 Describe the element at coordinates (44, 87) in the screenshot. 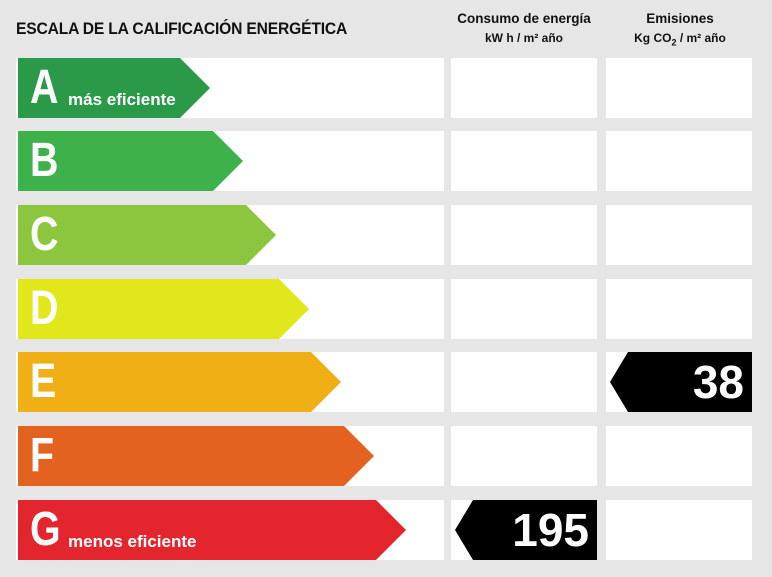

I see `rating-letter: A` at that location.